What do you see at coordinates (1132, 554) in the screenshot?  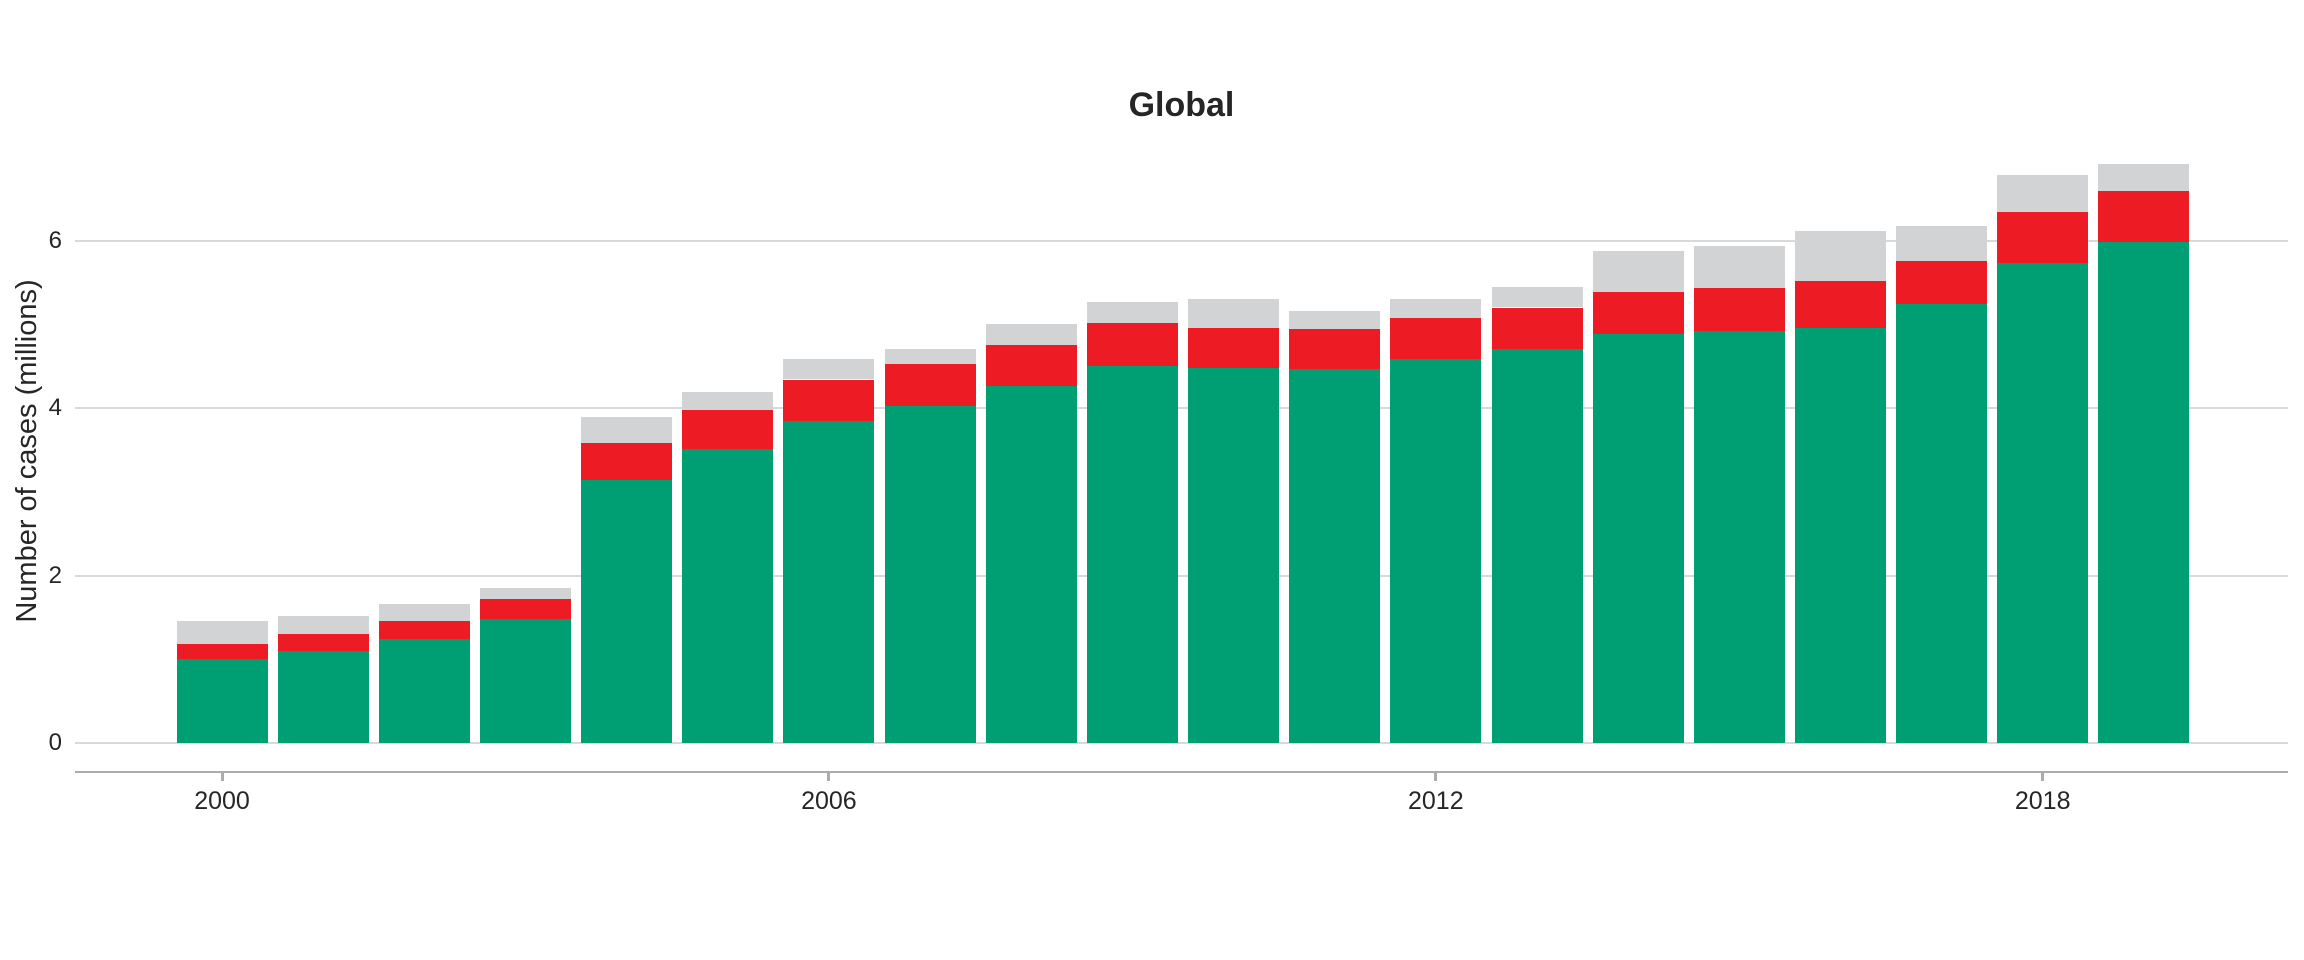 I see `bar-2009-segment-green` at bounding box center [1132, 554].